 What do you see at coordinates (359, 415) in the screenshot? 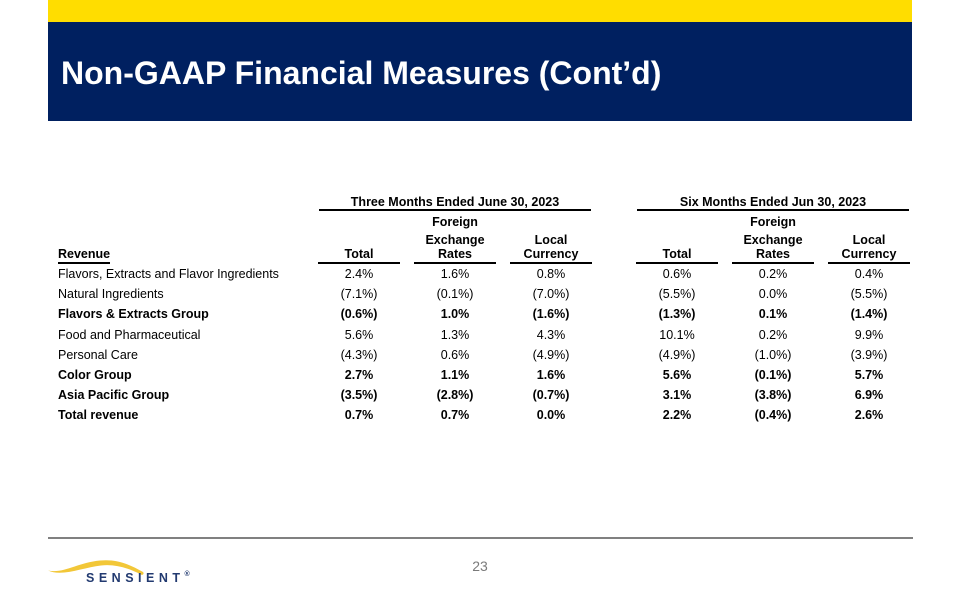
I see `cell-3m-total: 0.7%` at bounding box center [359, 415].